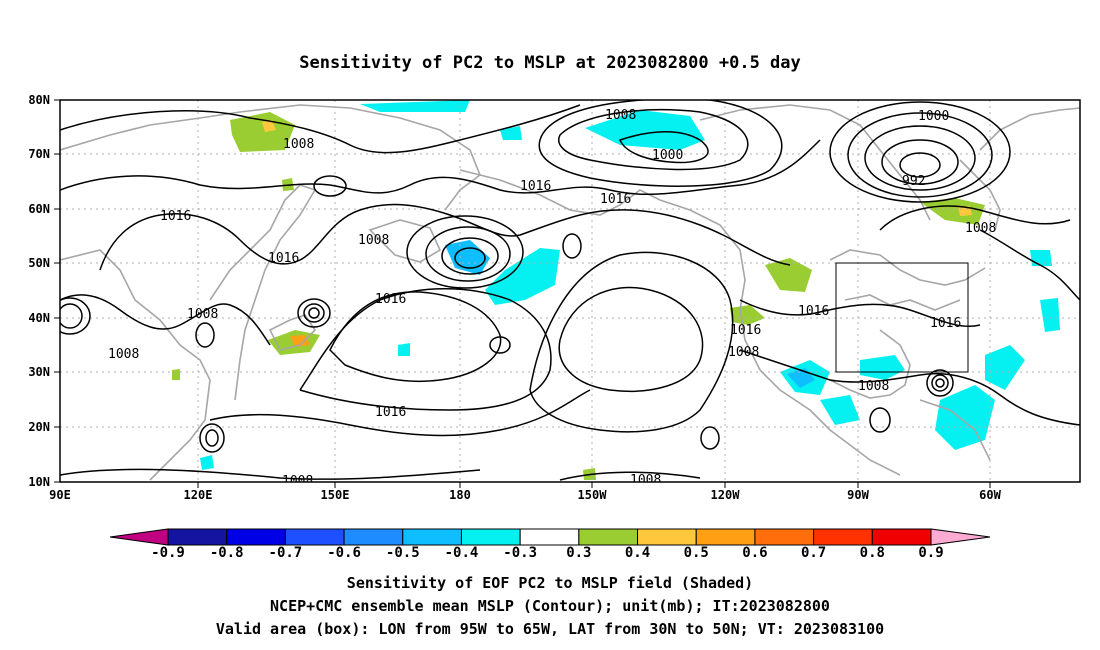 This screenshot has height=650, width=1100. What do you see at coordinates (990, 495) in the screenshot?
I see `lon-tick-label: 60W` at bounding box center [990, 495].